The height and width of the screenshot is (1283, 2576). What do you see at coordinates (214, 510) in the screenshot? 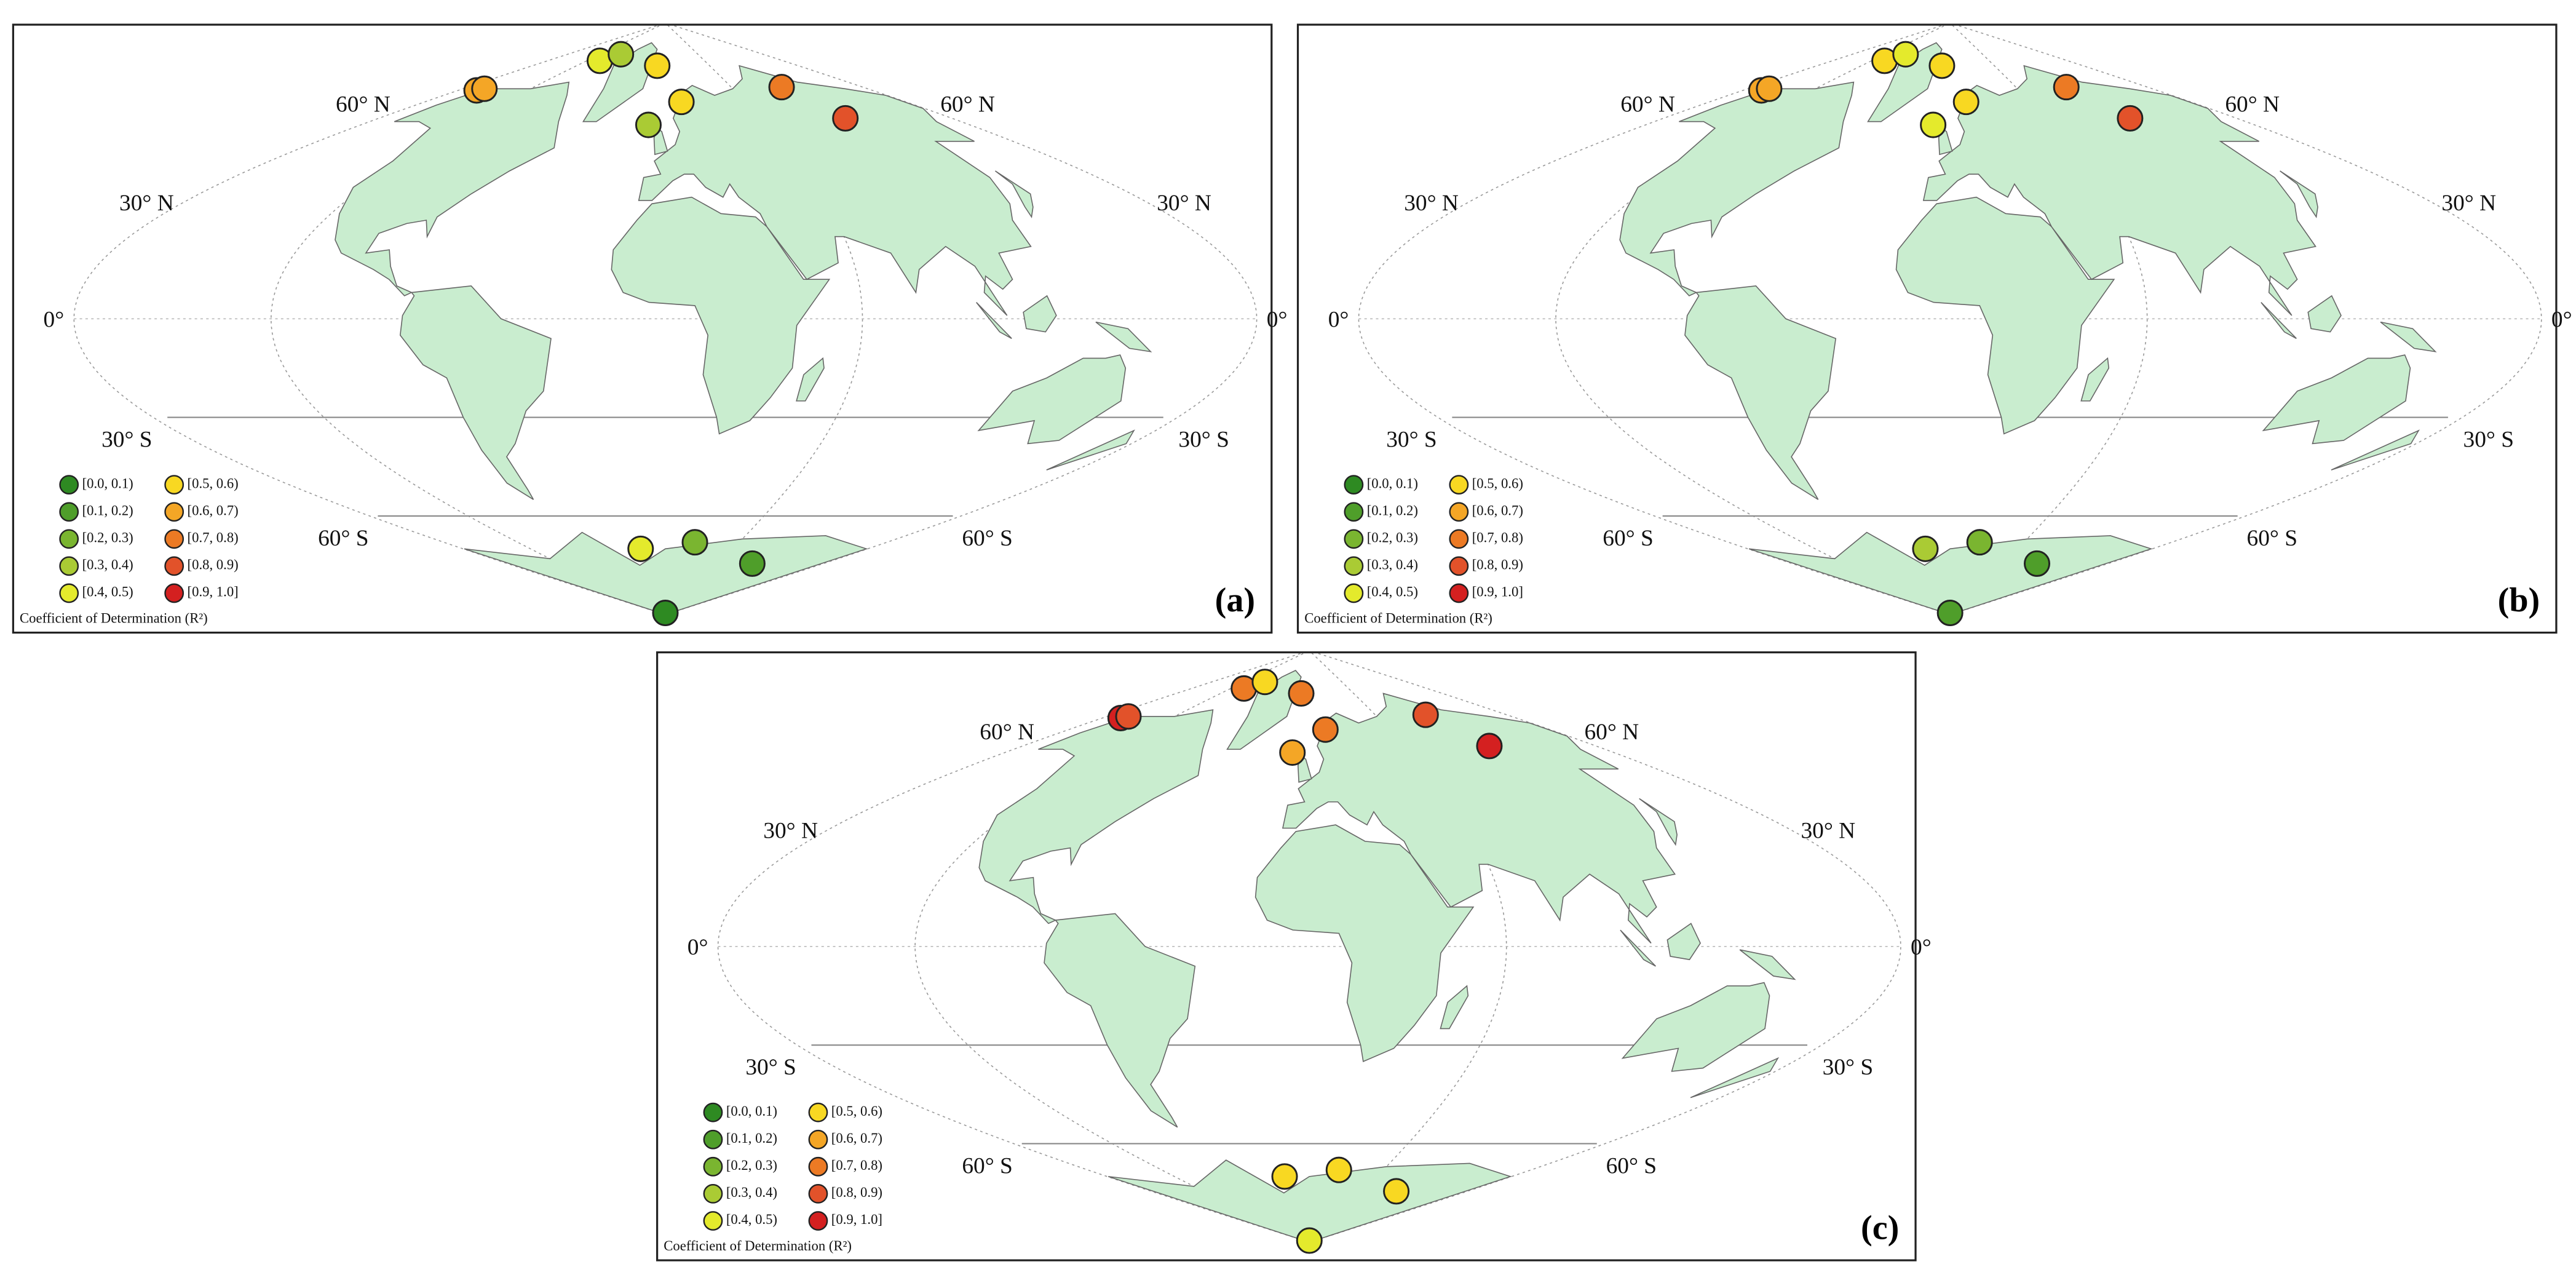
I see `legend-label: [0.6, 0.7)` at bounding box center [214, 510].